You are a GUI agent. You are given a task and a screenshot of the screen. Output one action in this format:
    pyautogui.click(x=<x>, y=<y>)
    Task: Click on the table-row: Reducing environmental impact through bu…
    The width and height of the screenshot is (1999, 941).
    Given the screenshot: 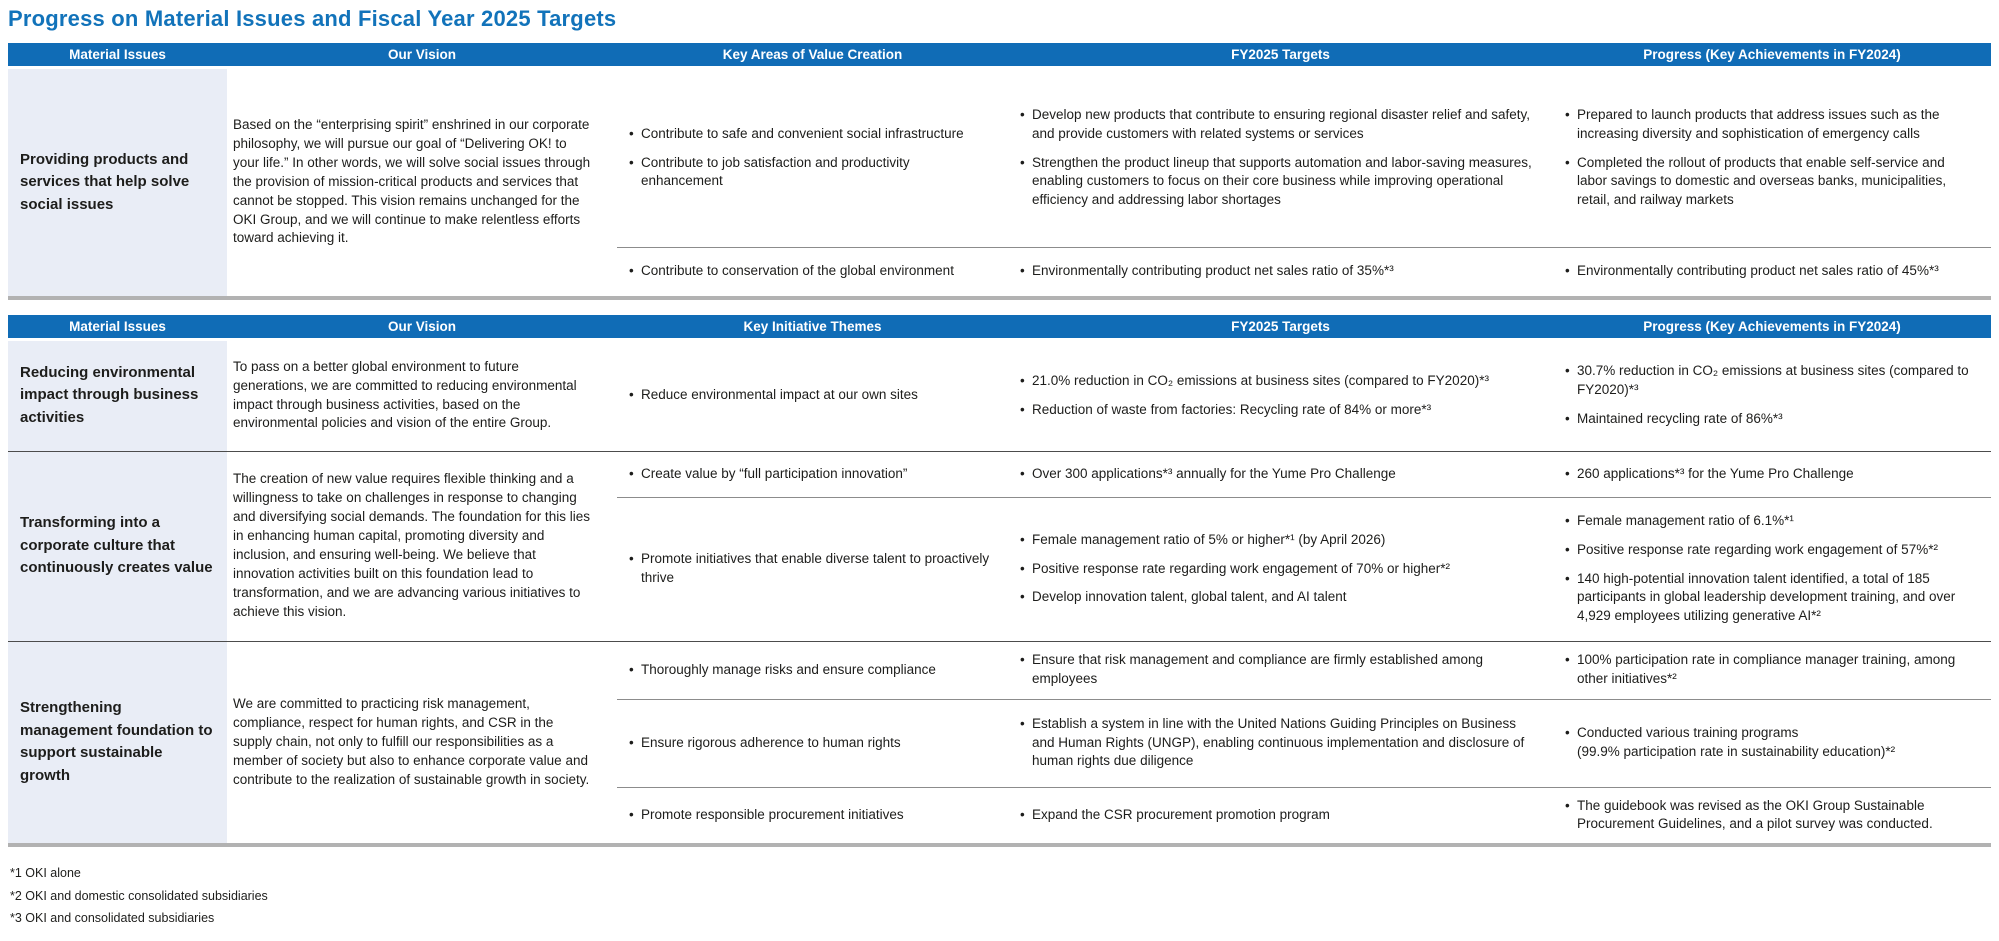 What is the action you would take?
    pyautogui.click(x=999, y=395)
    